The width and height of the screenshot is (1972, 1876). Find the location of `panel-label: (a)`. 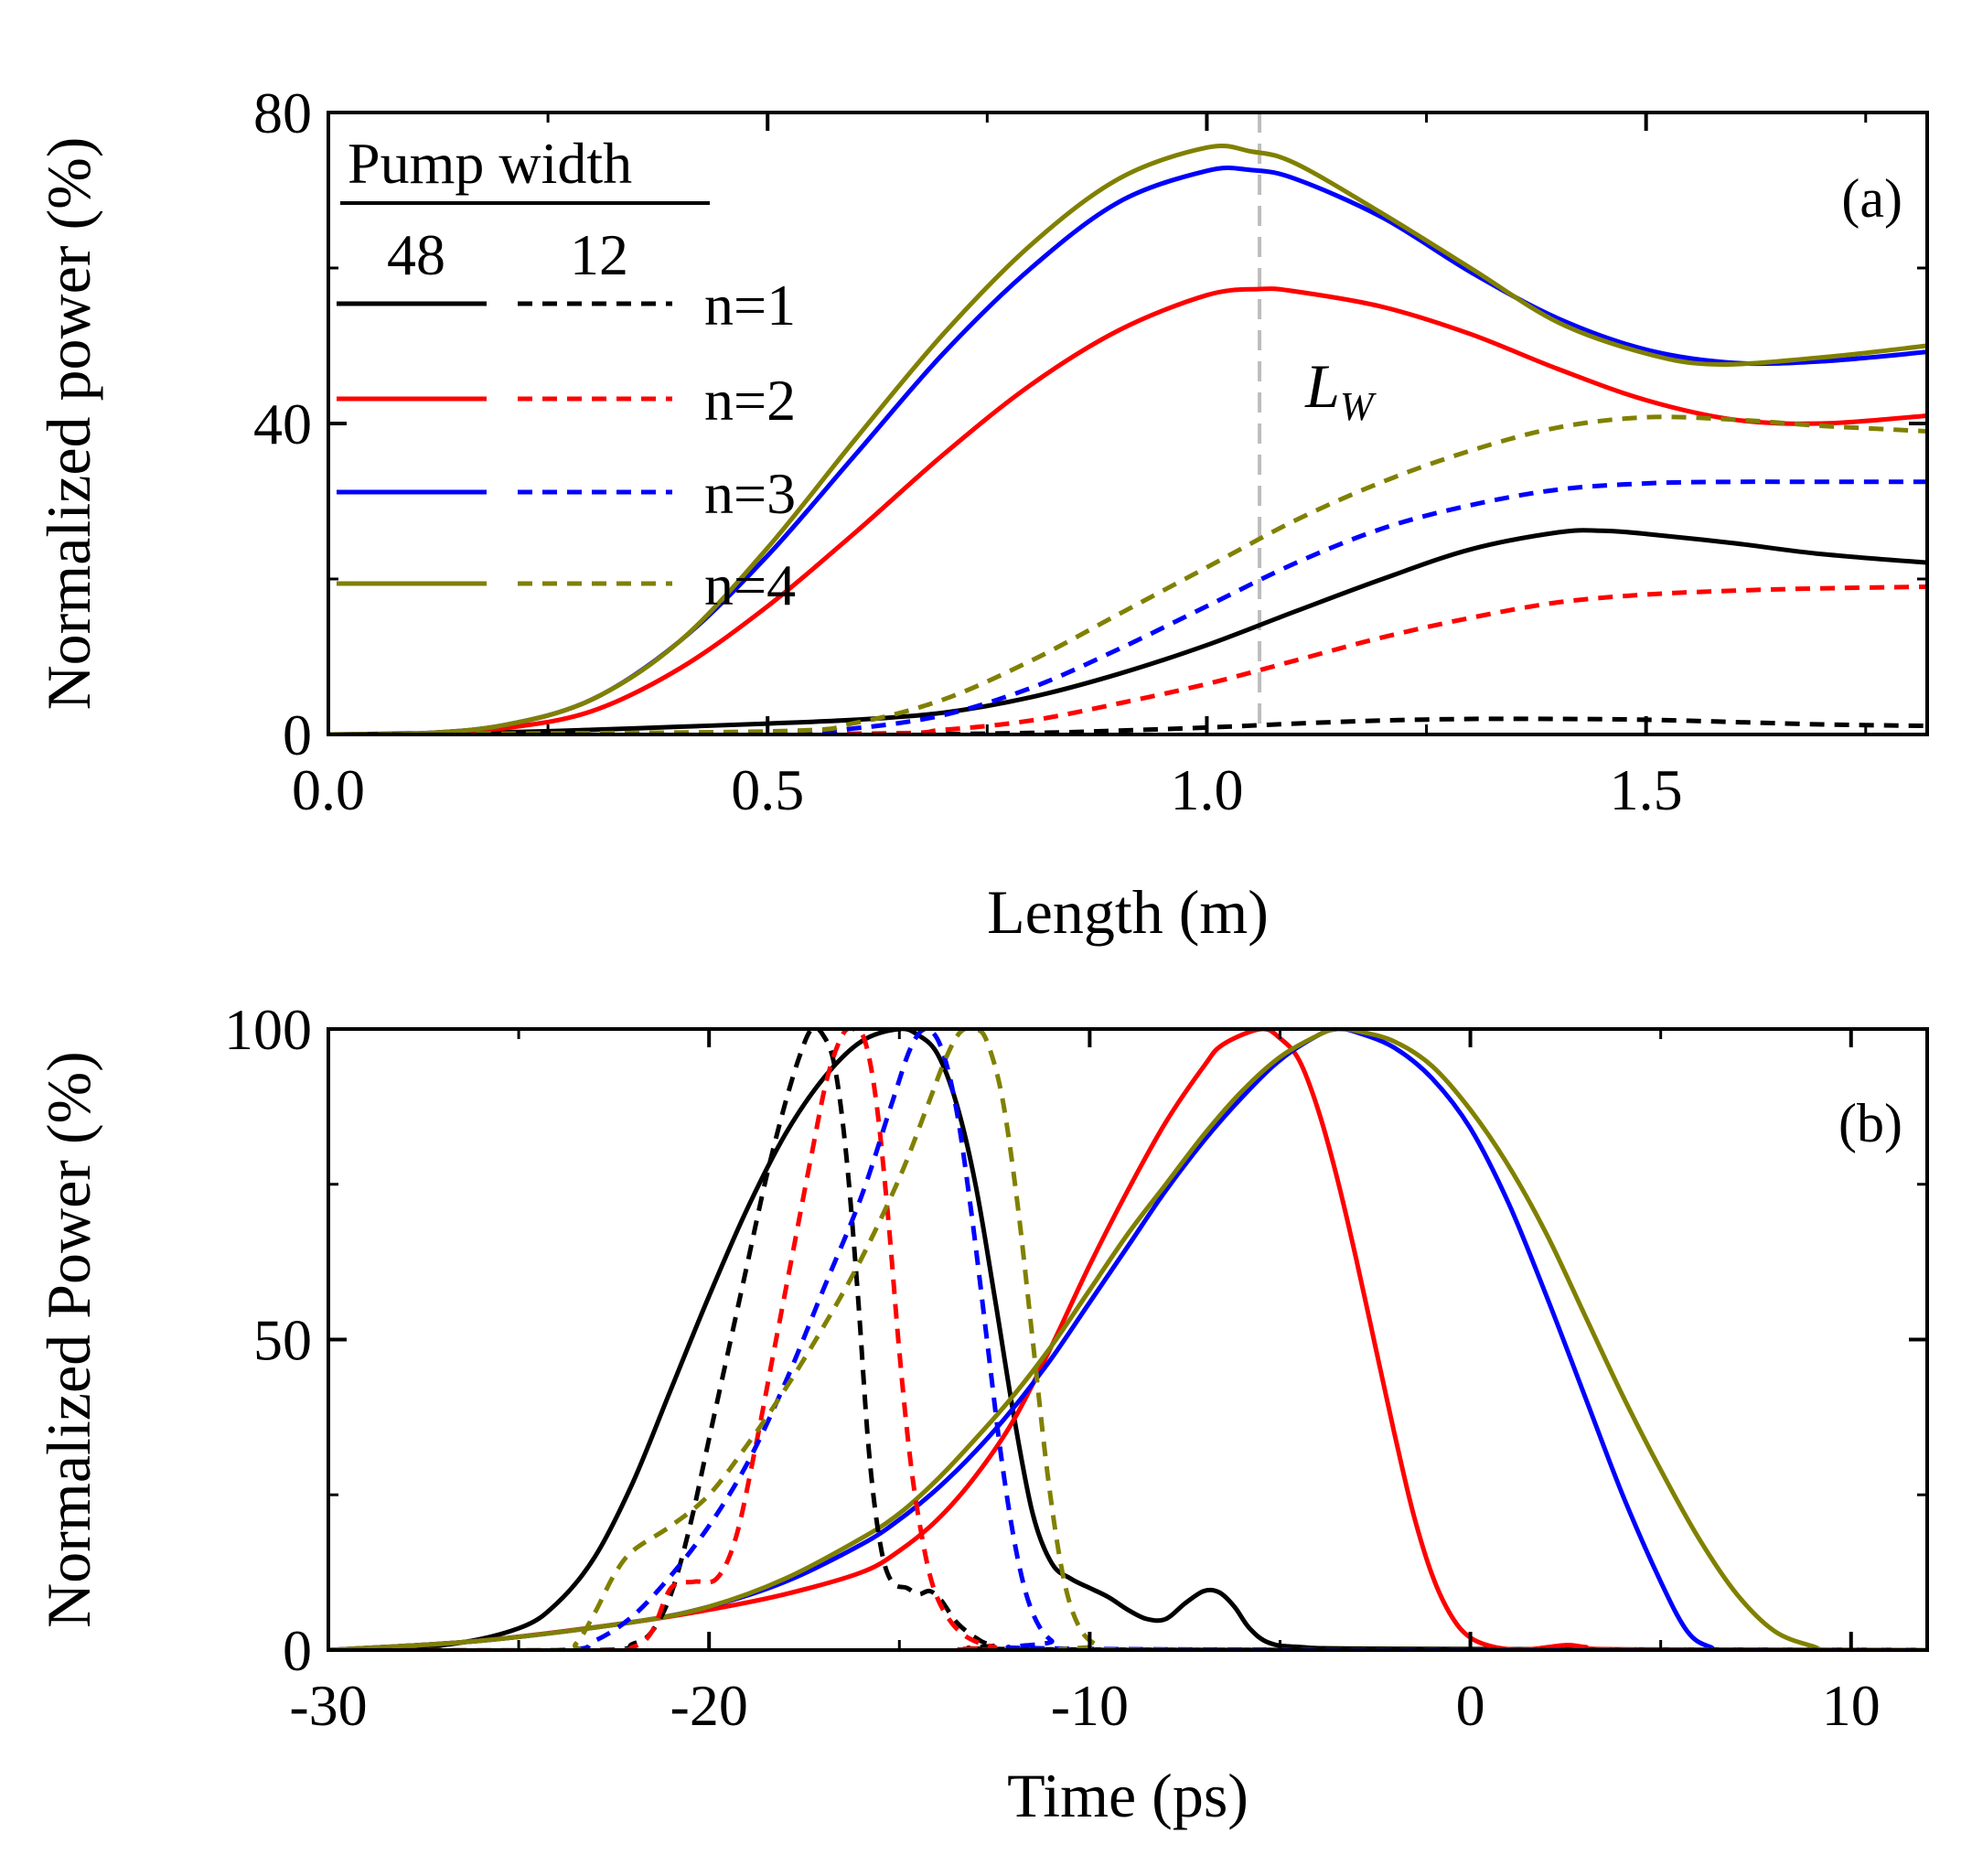

panel-label: (a) is located at coordinates (1871, 198).